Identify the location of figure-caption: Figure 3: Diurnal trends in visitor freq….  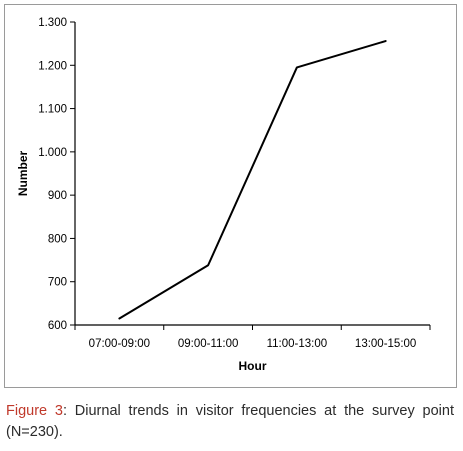
(230, 422).